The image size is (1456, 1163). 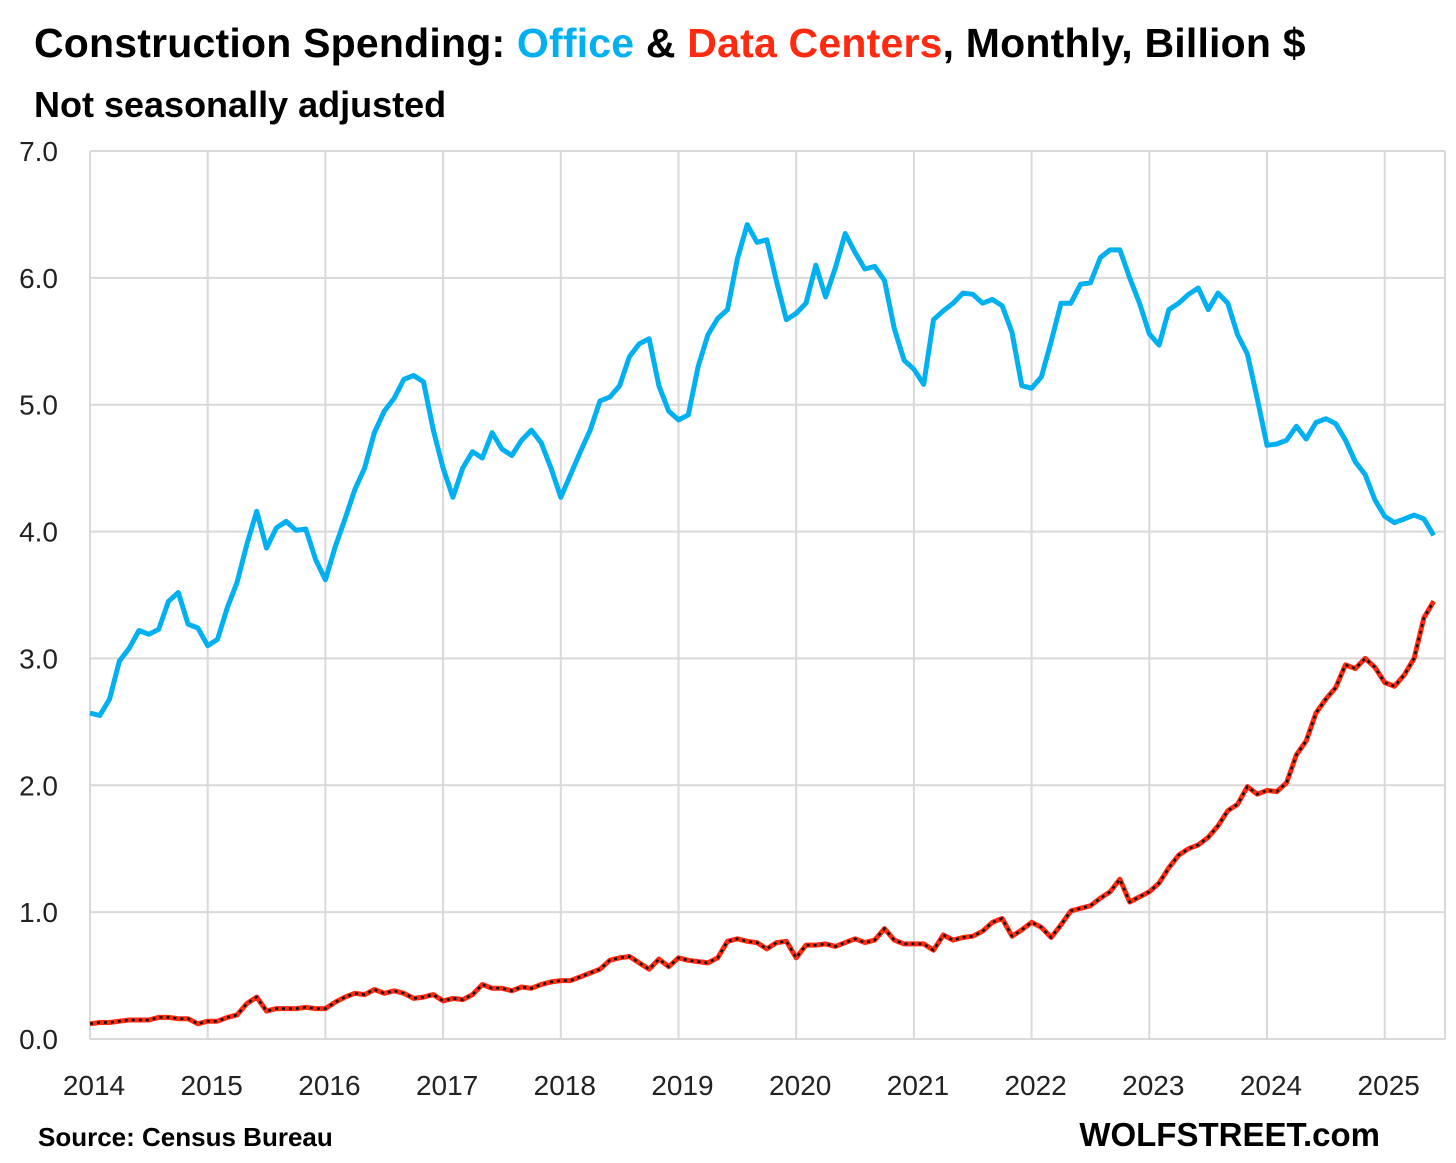 What do you see at coordinates (682, 1085) in the screenshot?
I see `x-tick-label: 2019` at bounding box center [682, 1085].